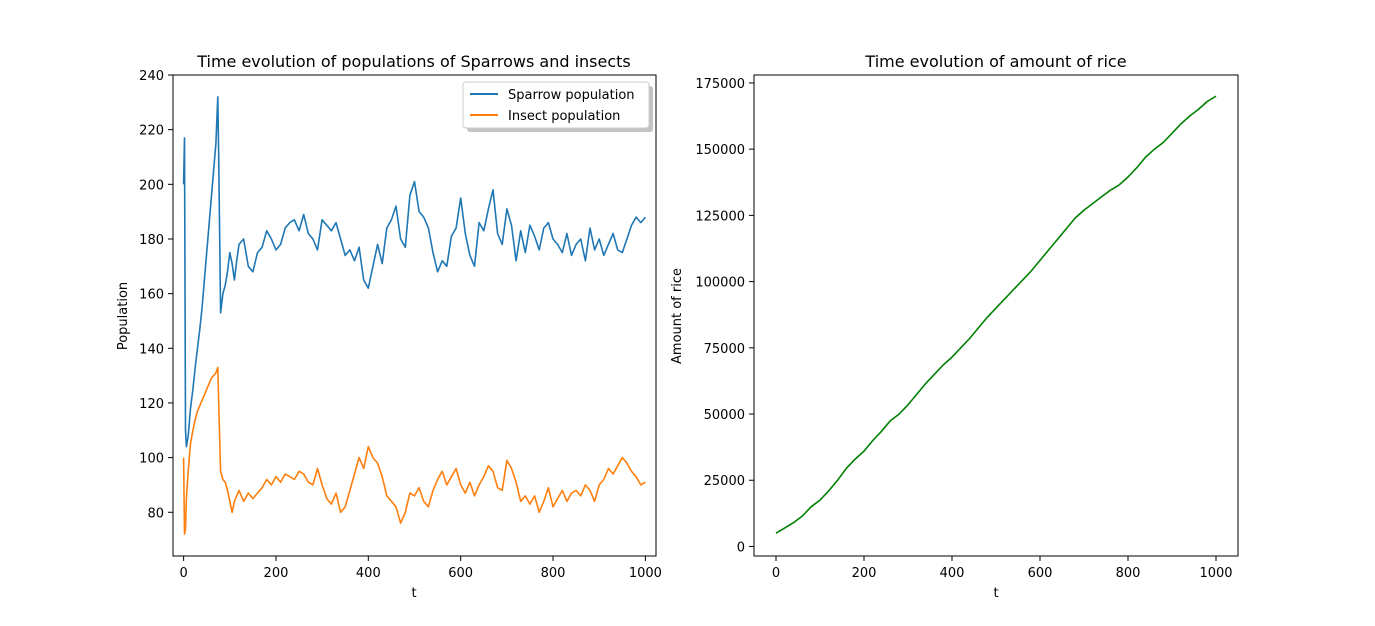 Image resolution: width=1375 pixels, height=626 pixels. What do you see at coordinates (155, 513) in the screenshot?
I see `population-y-tick-label: 80` at bounding box center [155, 513].